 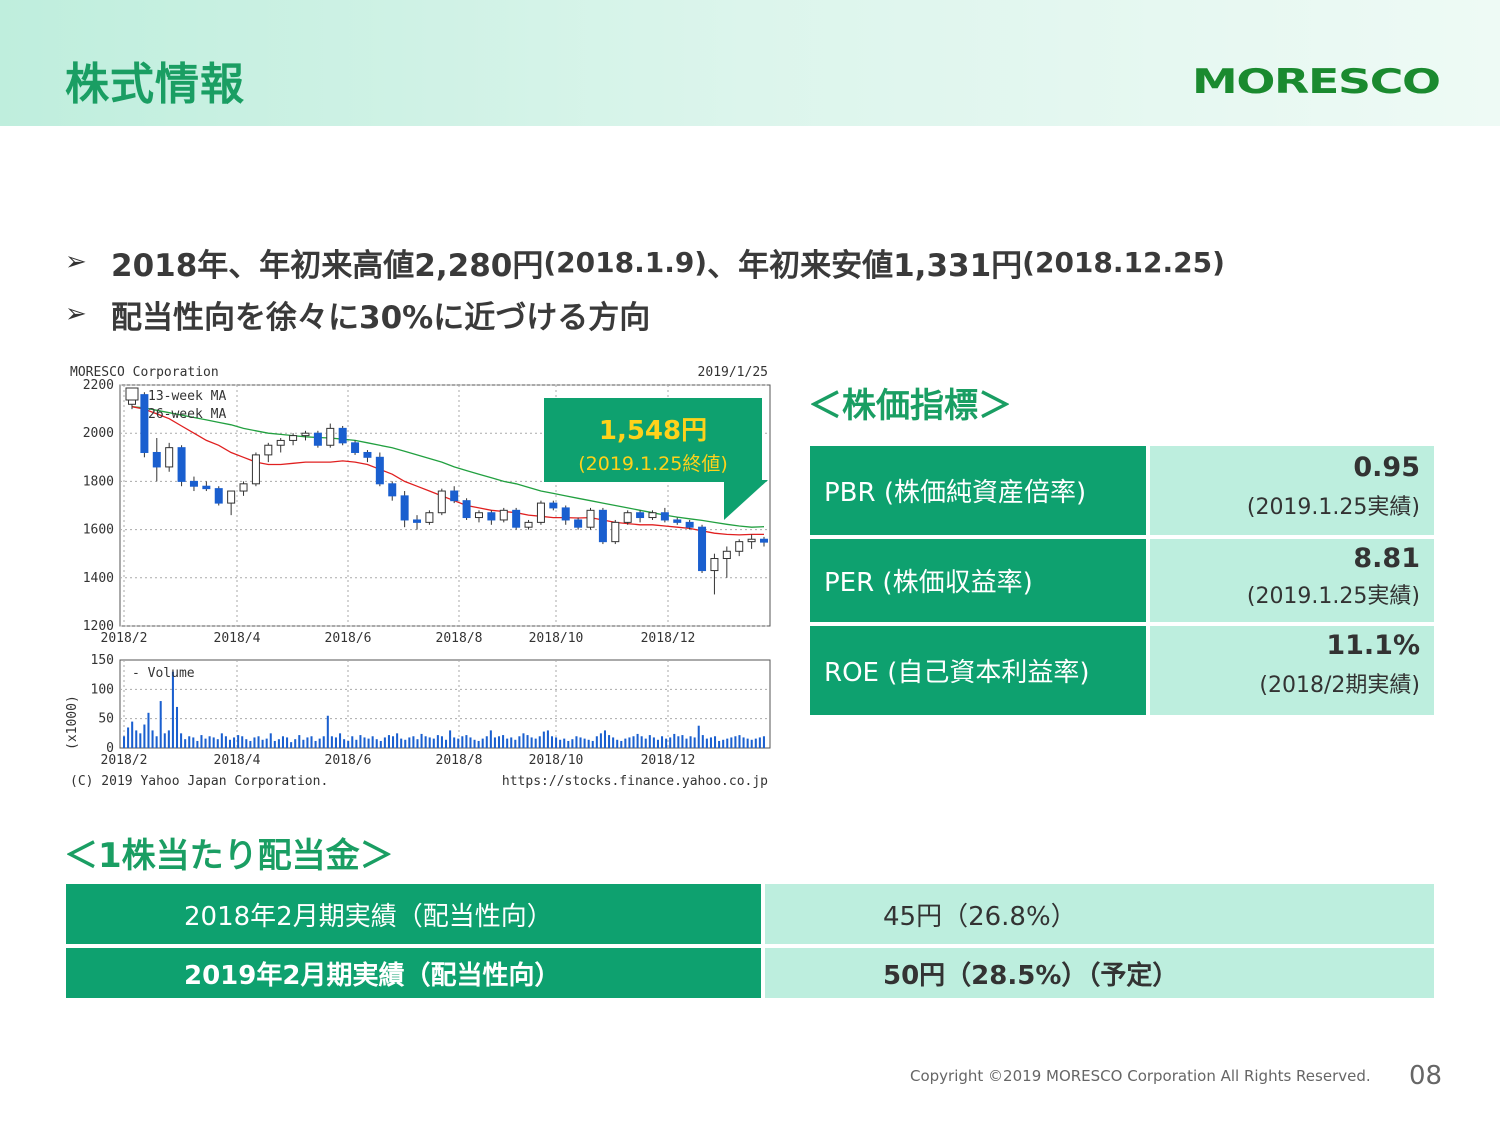 What do you see at coordinates (865, 265) in the screenshot?
I see `bullet-text: 、年初来安値1,331円` at bounding box center [865, 265].